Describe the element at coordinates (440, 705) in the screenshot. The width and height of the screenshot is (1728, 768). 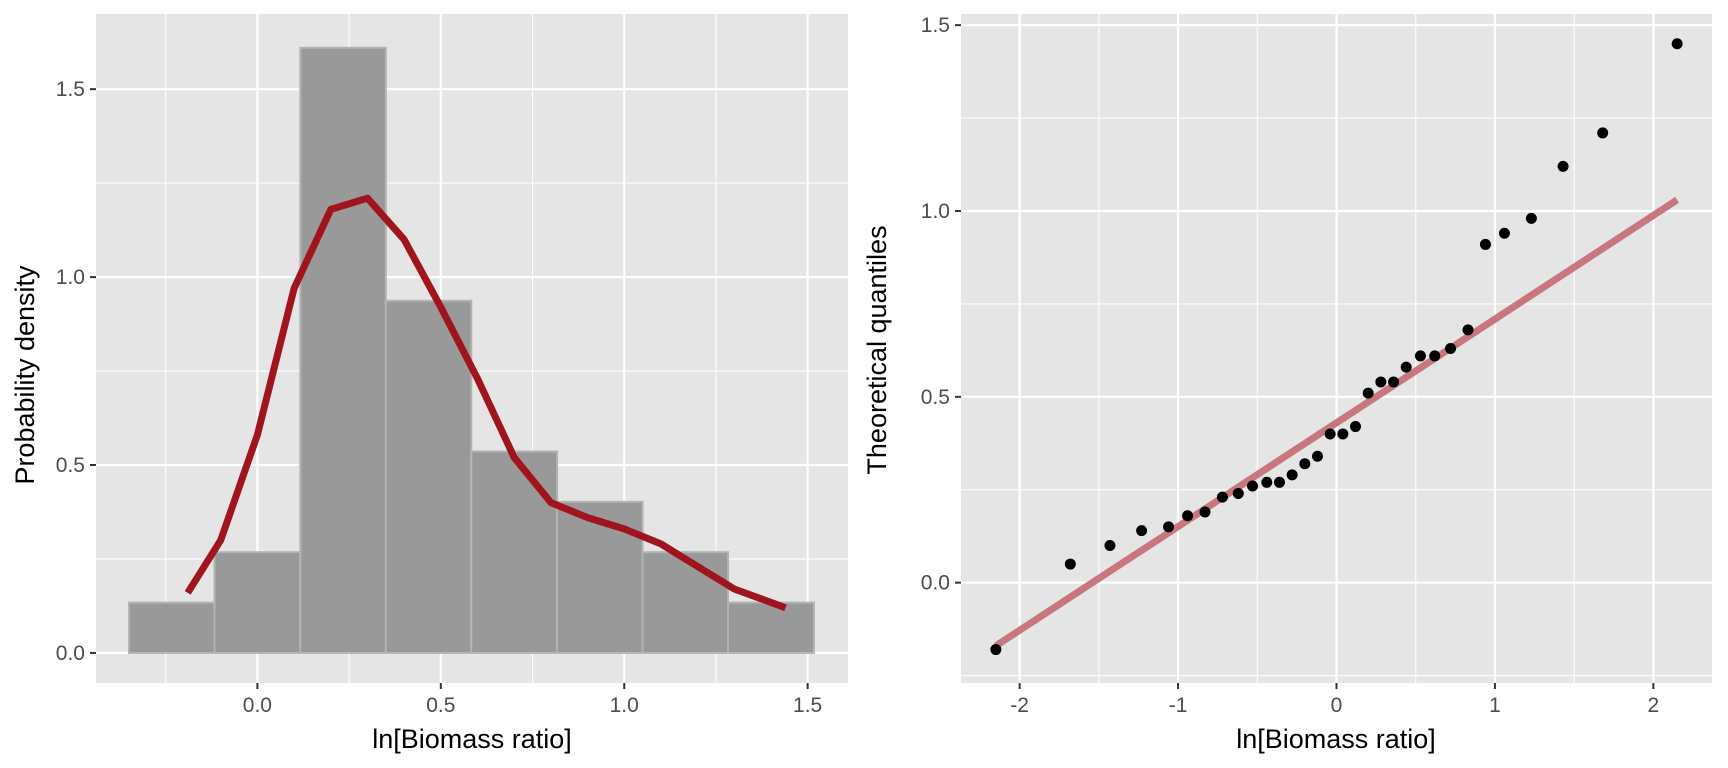
I see `histogram-x-tick-label: 0.5` at that location.